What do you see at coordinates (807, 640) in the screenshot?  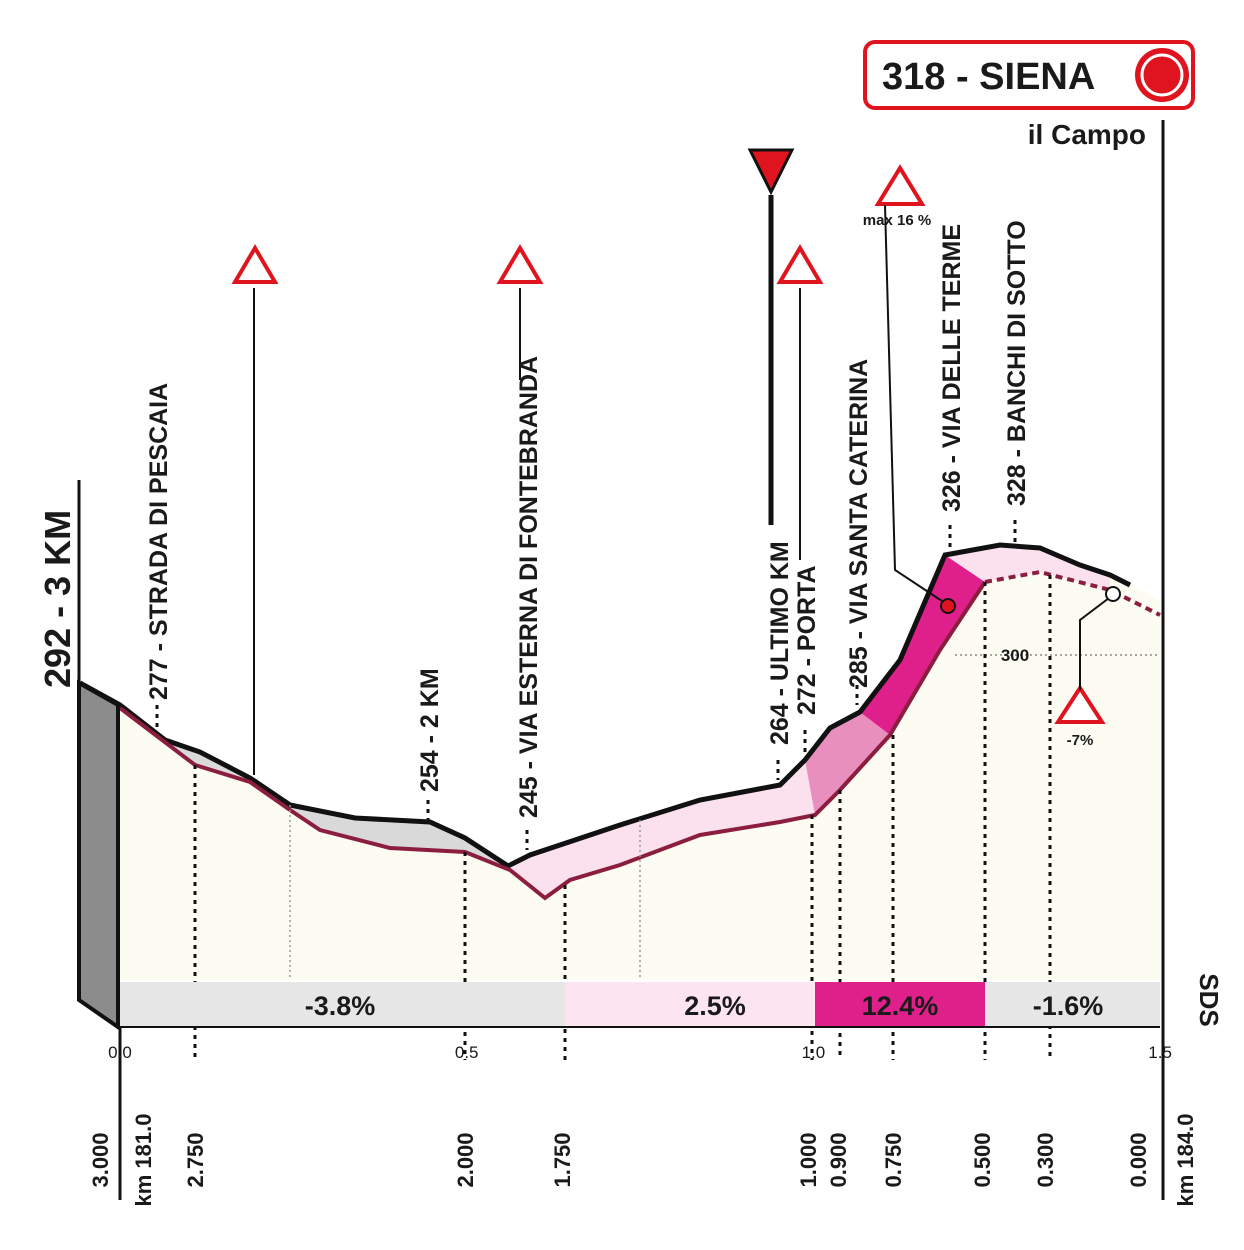 I see `waypoint-label: 272 - PORTA` at bounding box center [807, 640].